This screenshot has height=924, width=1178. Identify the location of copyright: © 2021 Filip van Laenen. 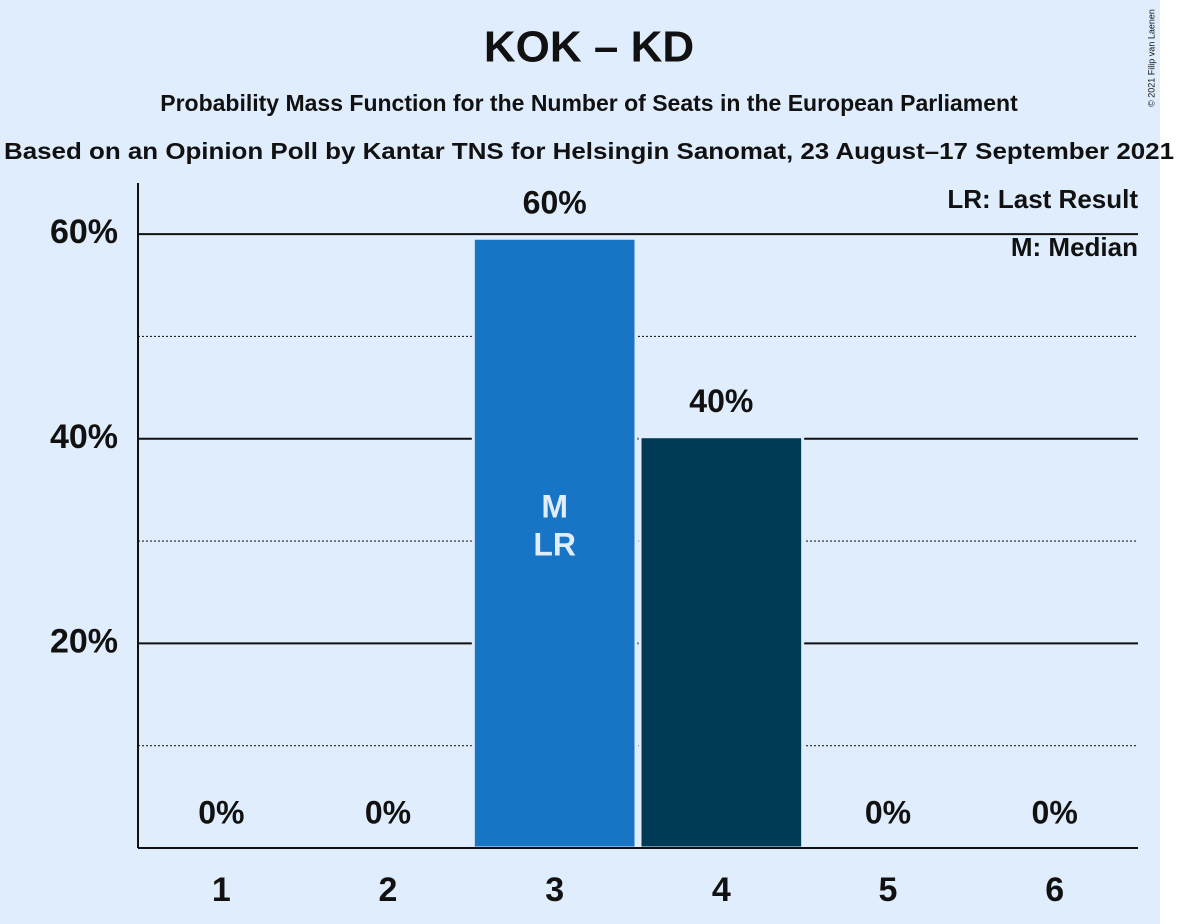
(1151, 58).